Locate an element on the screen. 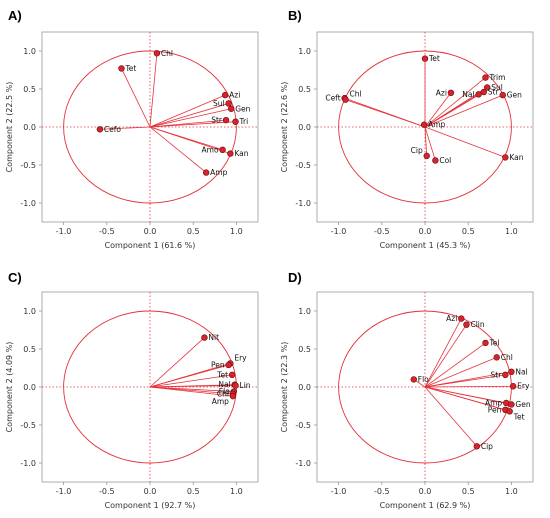 This screenshot has height=518, width=550. unit-circle is located at coordinates (425, 127).